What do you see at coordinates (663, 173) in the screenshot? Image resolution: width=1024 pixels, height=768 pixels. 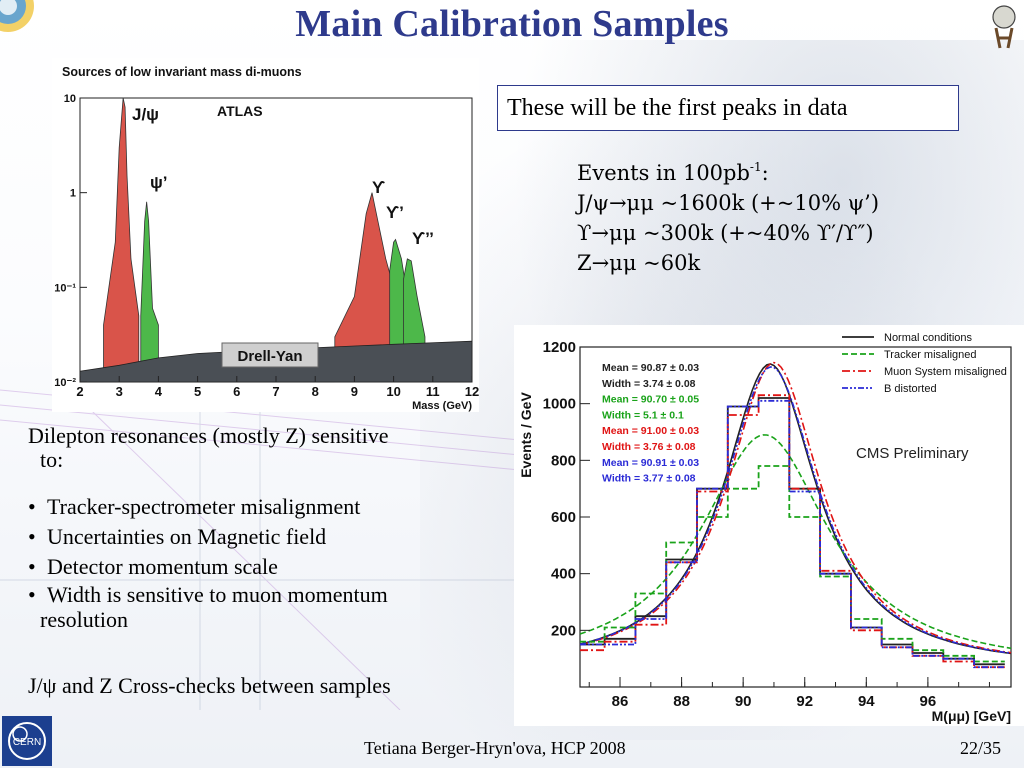 I see `events-heading-text: Events in 100pb` at bounding box center [663, 173].